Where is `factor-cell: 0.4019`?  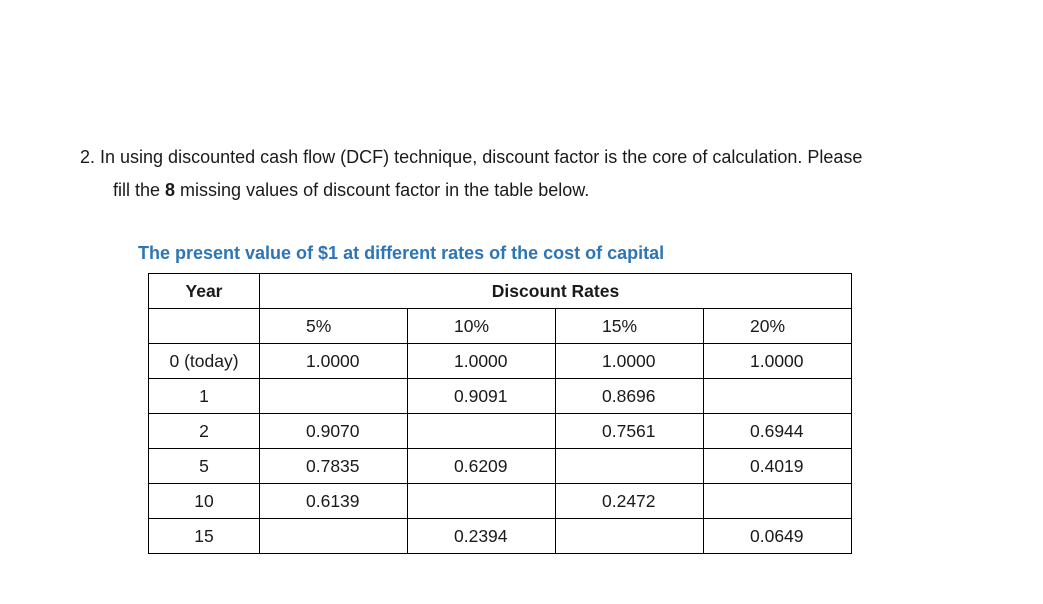 factor-cell: 0.4019 is located at coordinates (777, 466).